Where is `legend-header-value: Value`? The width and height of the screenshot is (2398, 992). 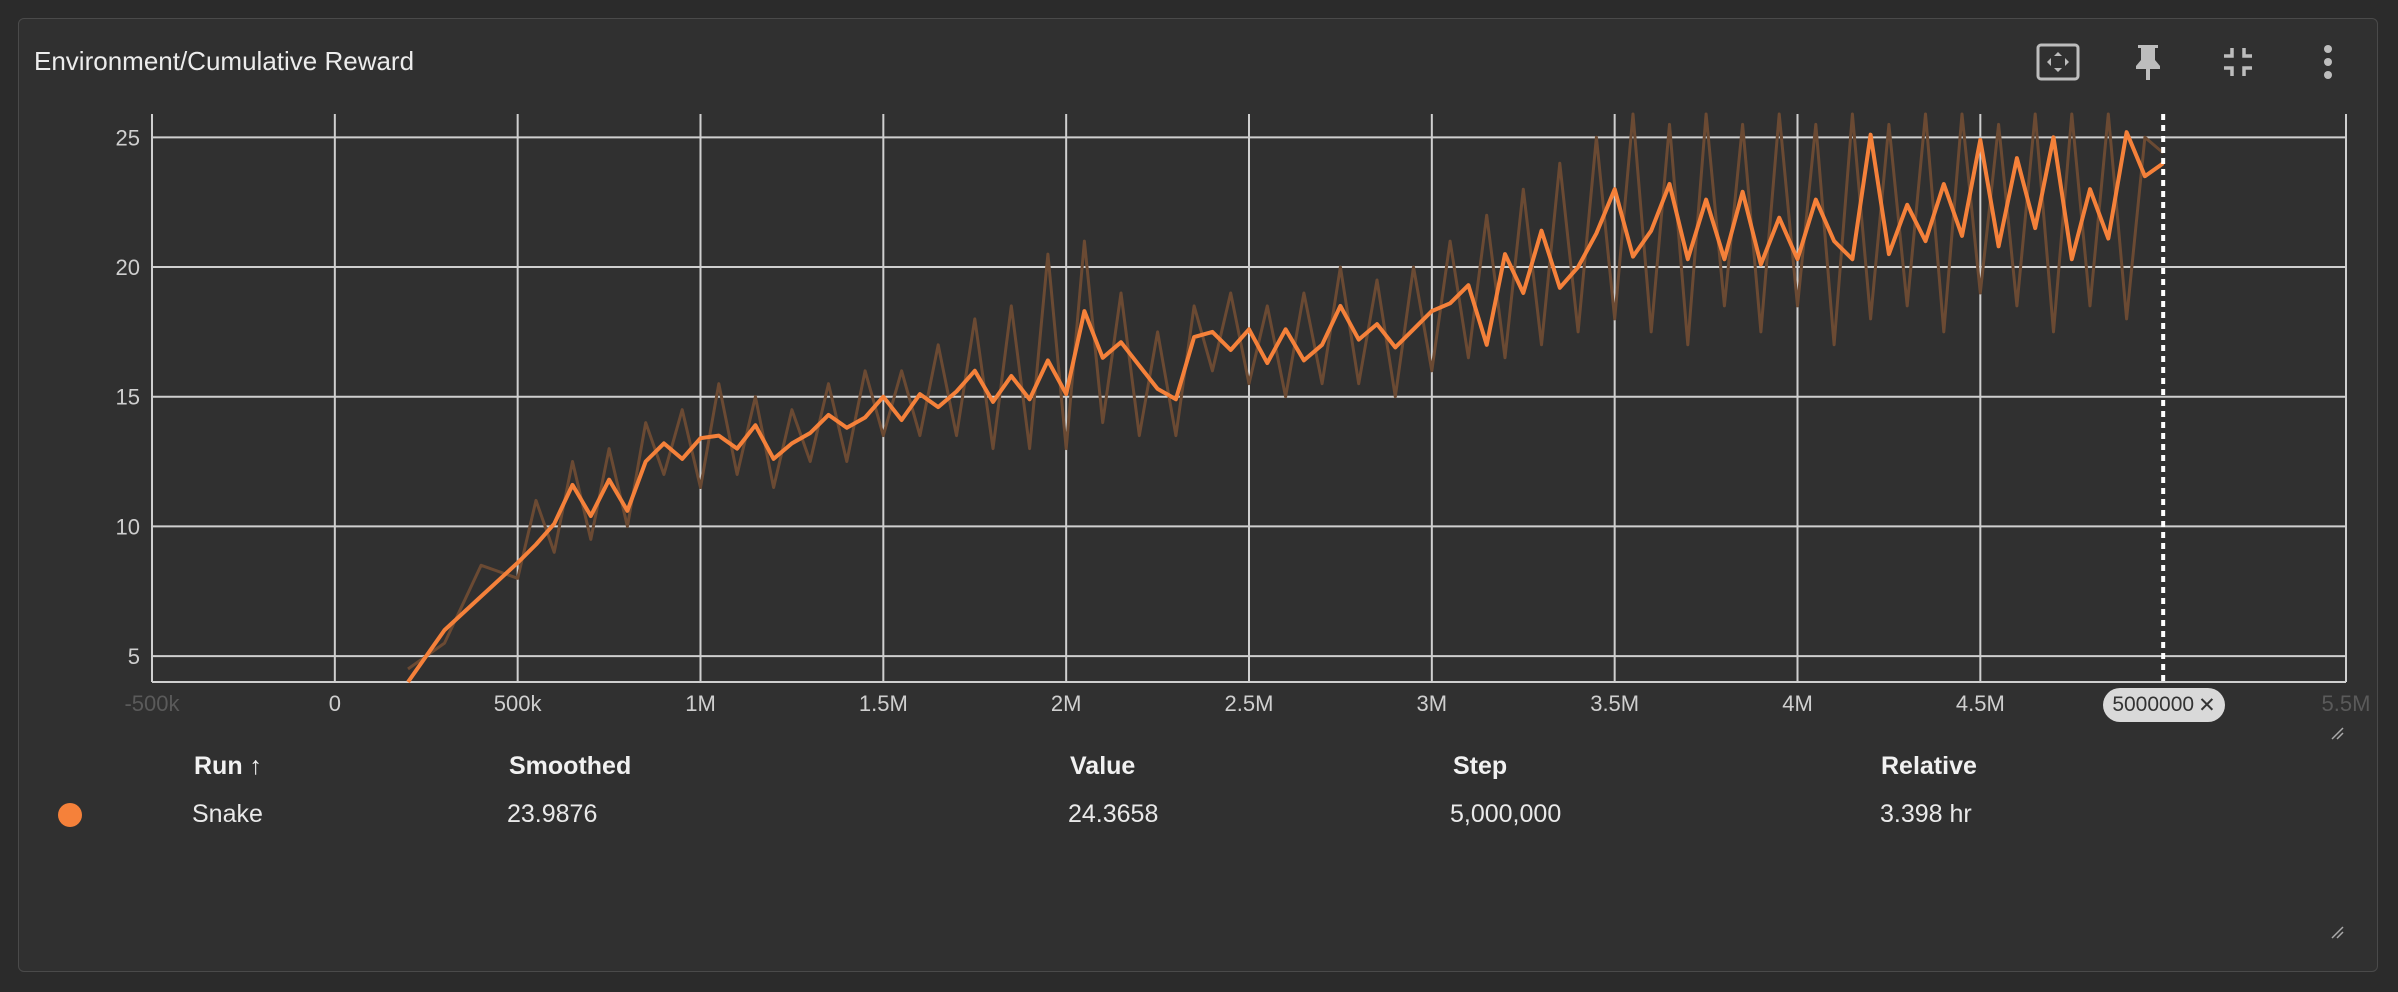 legend-header-value: Value is located at coordinates (1103, 766).